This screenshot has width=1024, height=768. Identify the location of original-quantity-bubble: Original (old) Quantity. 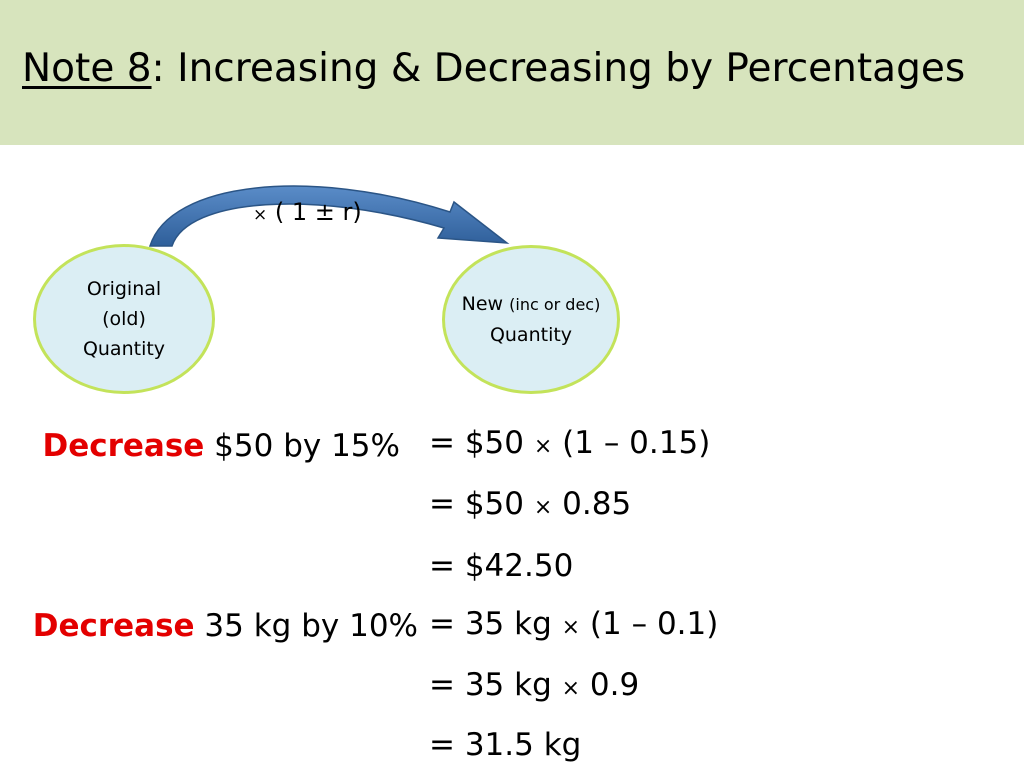
(124, 319).